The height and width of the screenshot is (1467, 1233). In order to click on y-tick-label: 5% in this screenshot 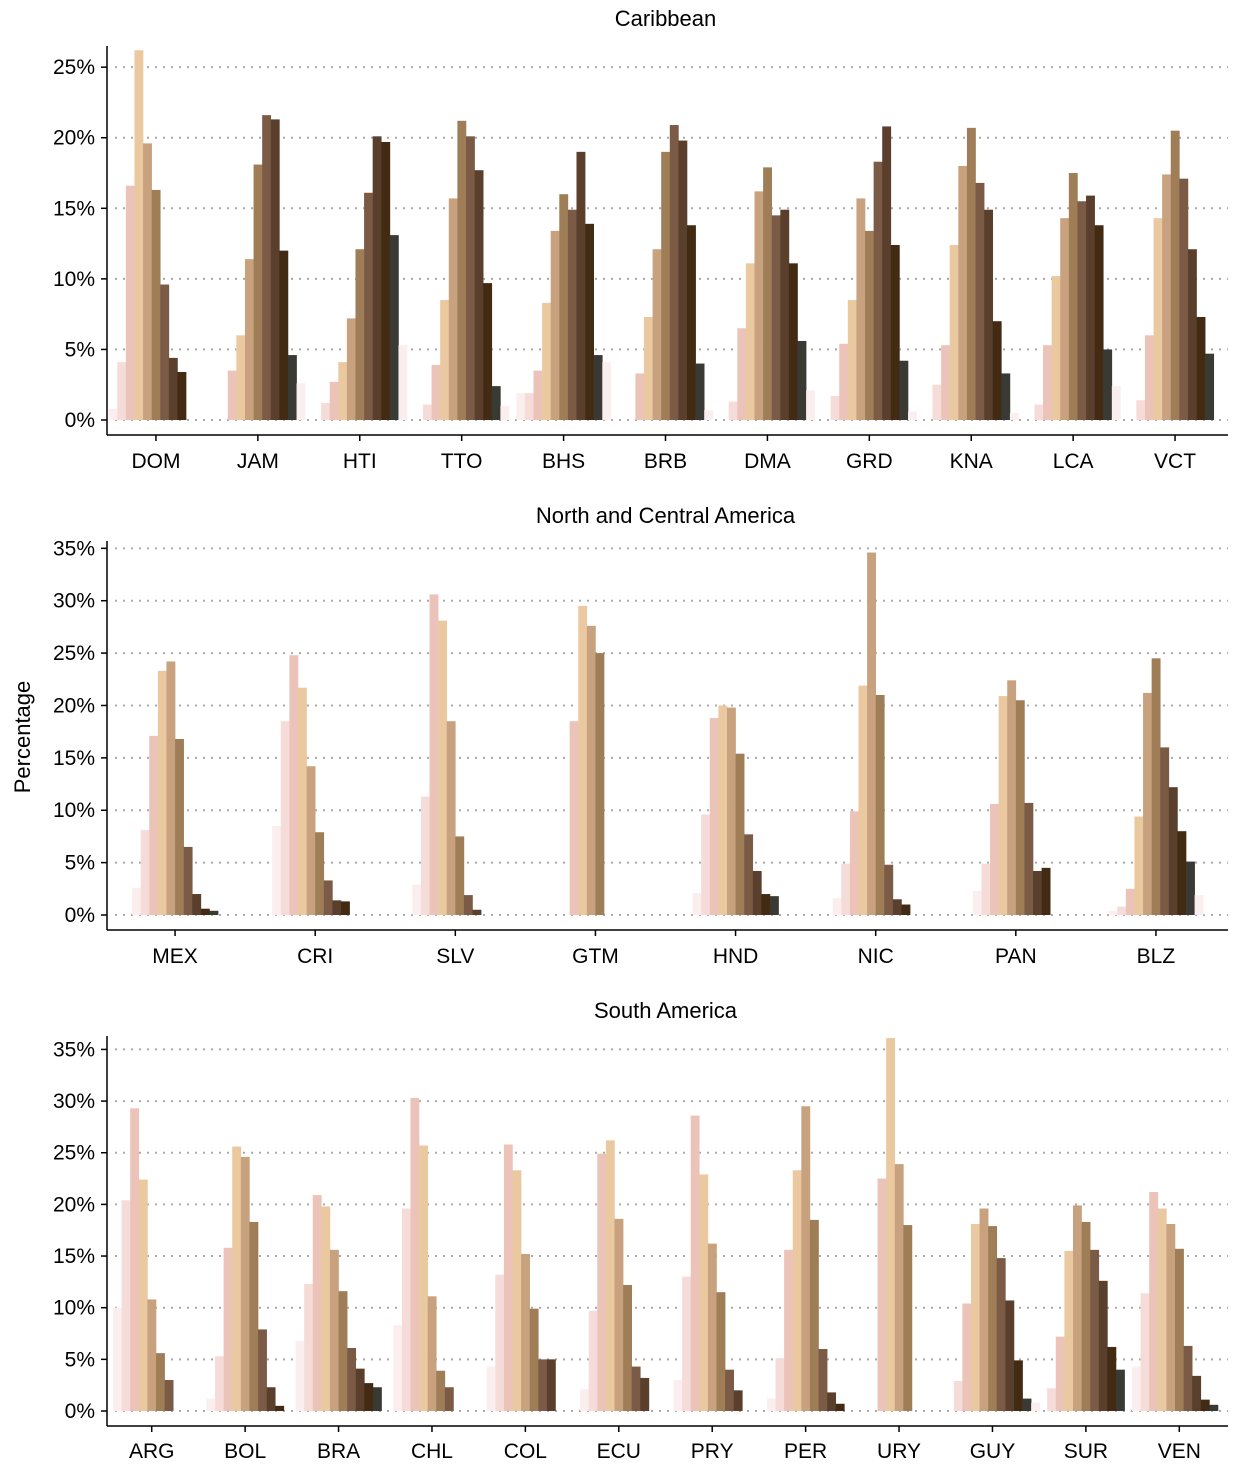, I will do `click(80, 349)`.